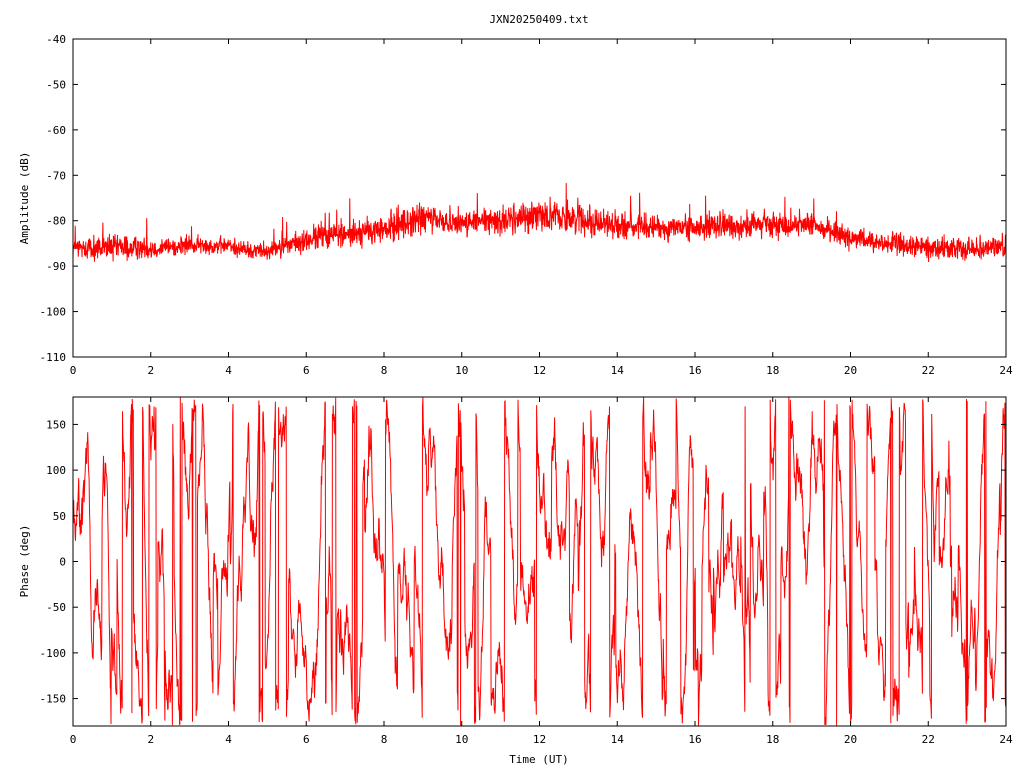 The width and height of the screenshot is (1024, 768). Describe the element at coordinates (56, 39) in the screenshot. I see `y-tick-label: -40` at that location.